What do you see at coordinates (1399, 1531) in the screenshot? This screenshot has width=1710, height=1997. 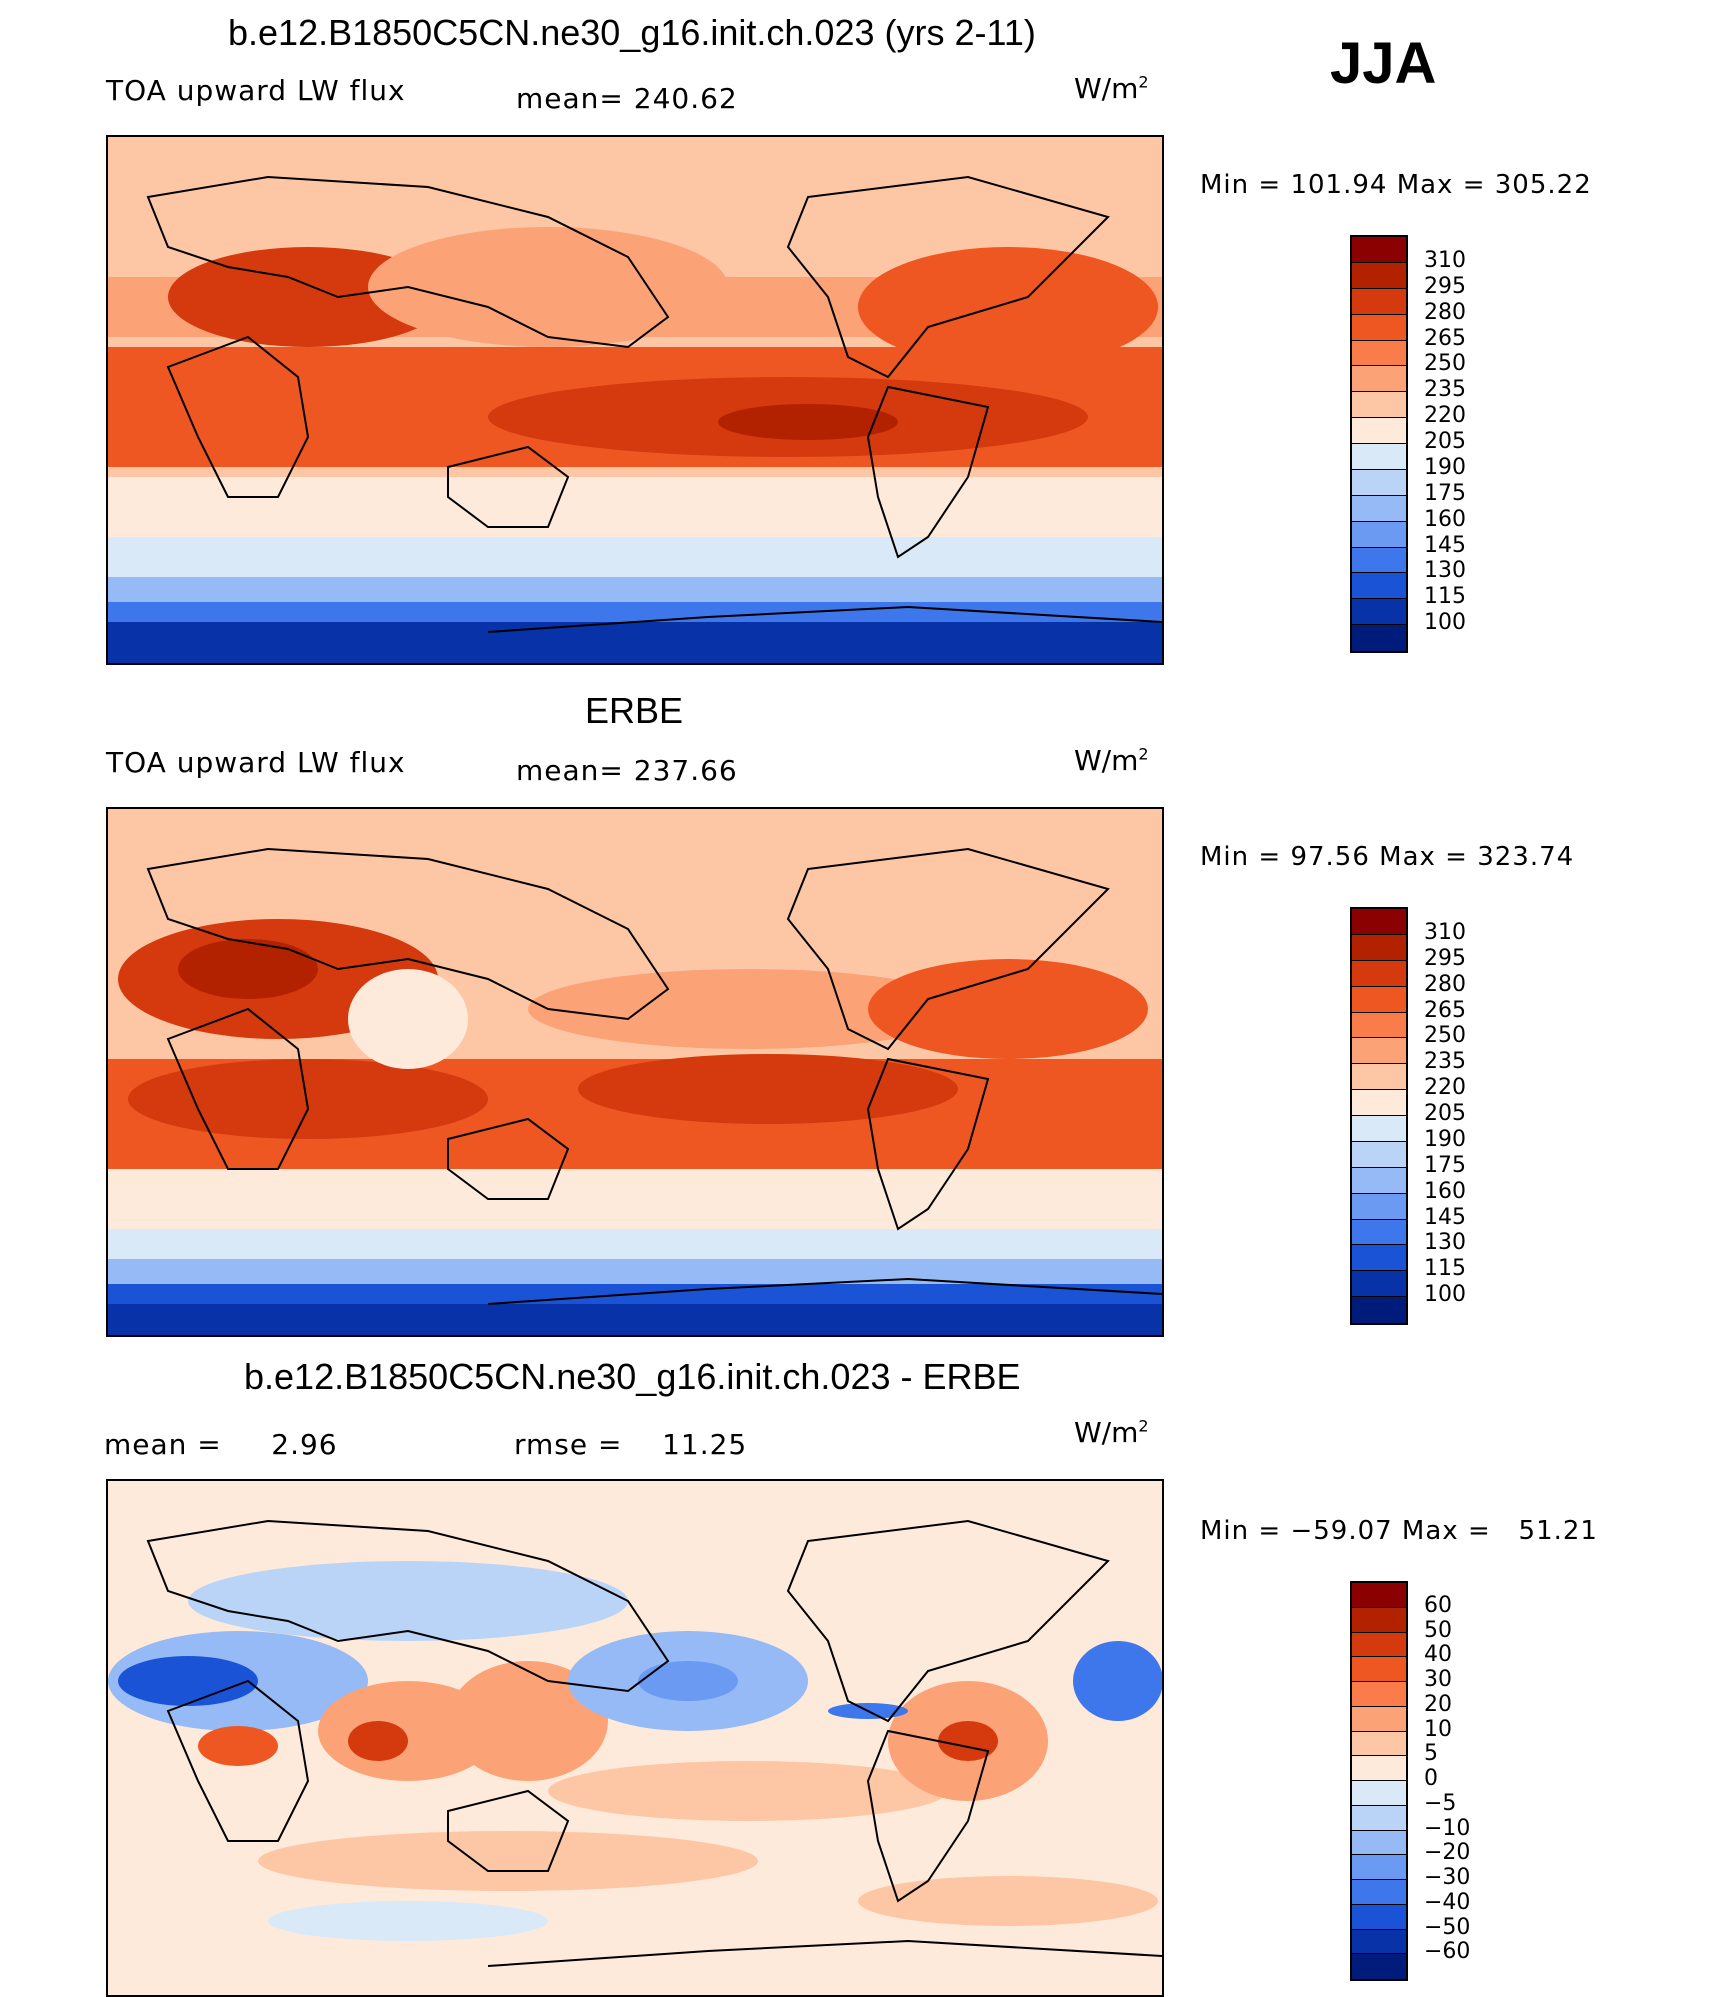 I see `panel-3-minmax: Min = −59.07 Max = 51.21` at bounding box center [1399, 1531].